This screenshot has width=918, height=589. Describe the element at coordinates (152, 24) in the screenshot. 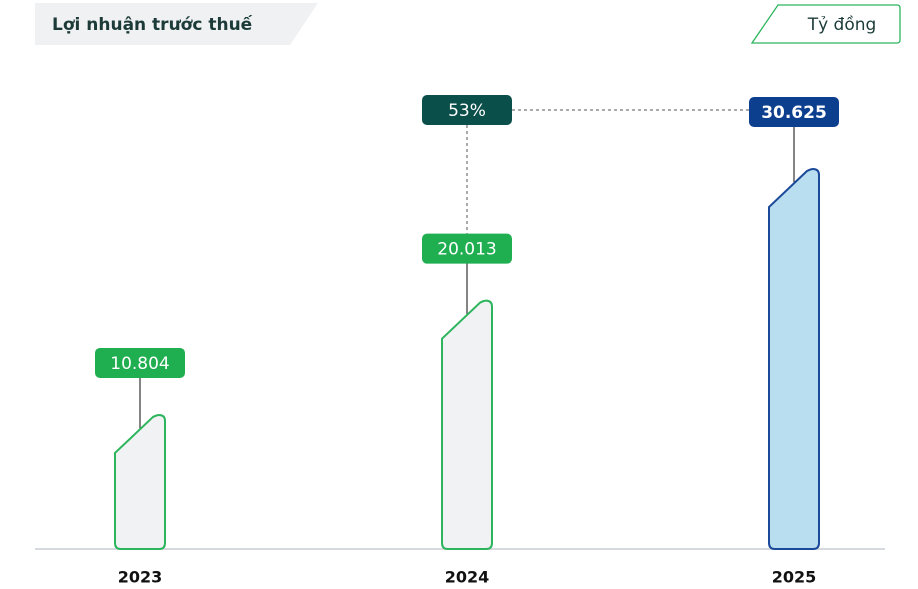

I see `chart-title: Lợi nhuận trước thuế` at that location.